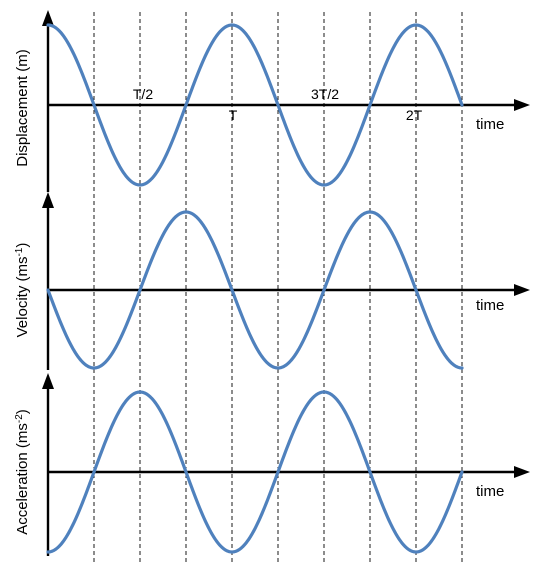 This screenshot has width=544, height=566. Describe the element at coordinates (143, 94) in the screenshot. I see `tick-label-half-period: T/2` at that location.